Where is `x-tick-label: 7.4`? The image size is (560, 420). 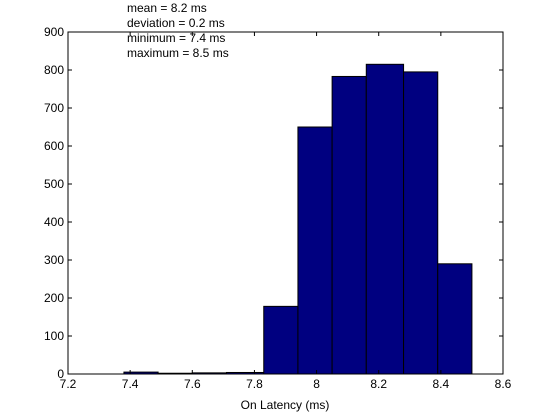 x-tick-label: 7.4 is located at coordinates (130, 384).